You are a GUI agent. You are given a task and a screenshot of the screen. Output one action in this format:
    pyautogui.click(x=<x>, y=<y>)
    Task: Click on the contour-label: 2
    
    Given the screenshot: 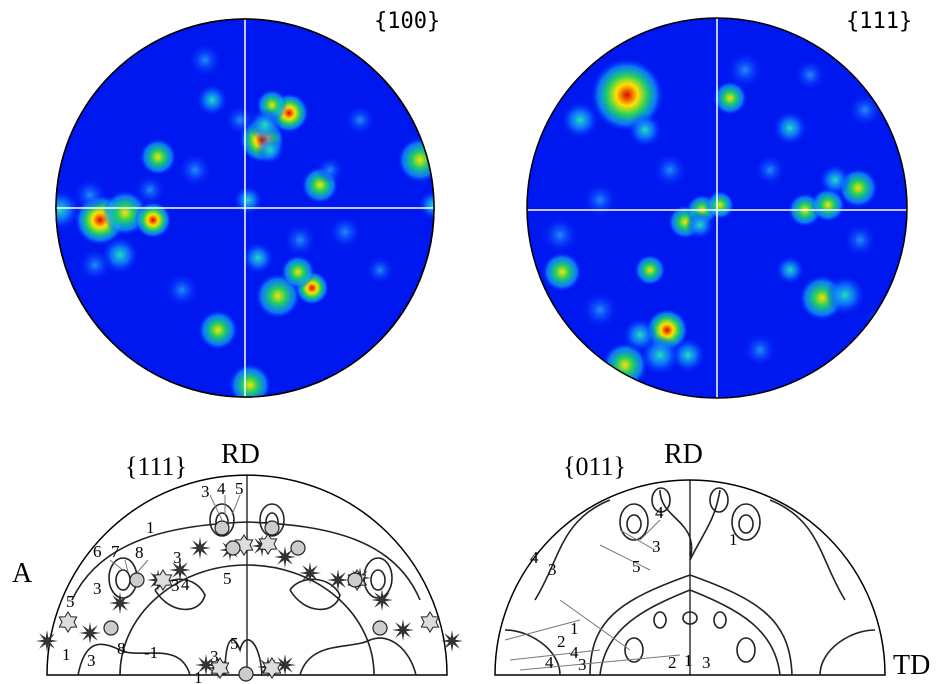 What is the action you would take?
    pyautogui.click(x=672, y=662)
    